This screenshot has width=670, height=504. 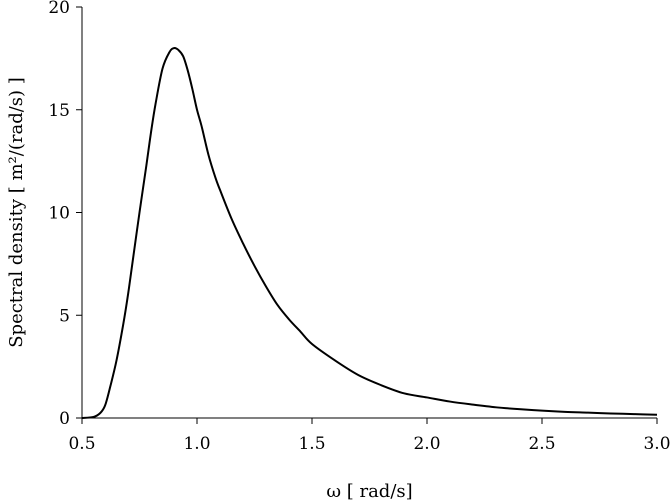 What do you see at coordinates (59, 111) in the screenshot?
I see `y-tick-label: 15` at bounding box center [59, 111].